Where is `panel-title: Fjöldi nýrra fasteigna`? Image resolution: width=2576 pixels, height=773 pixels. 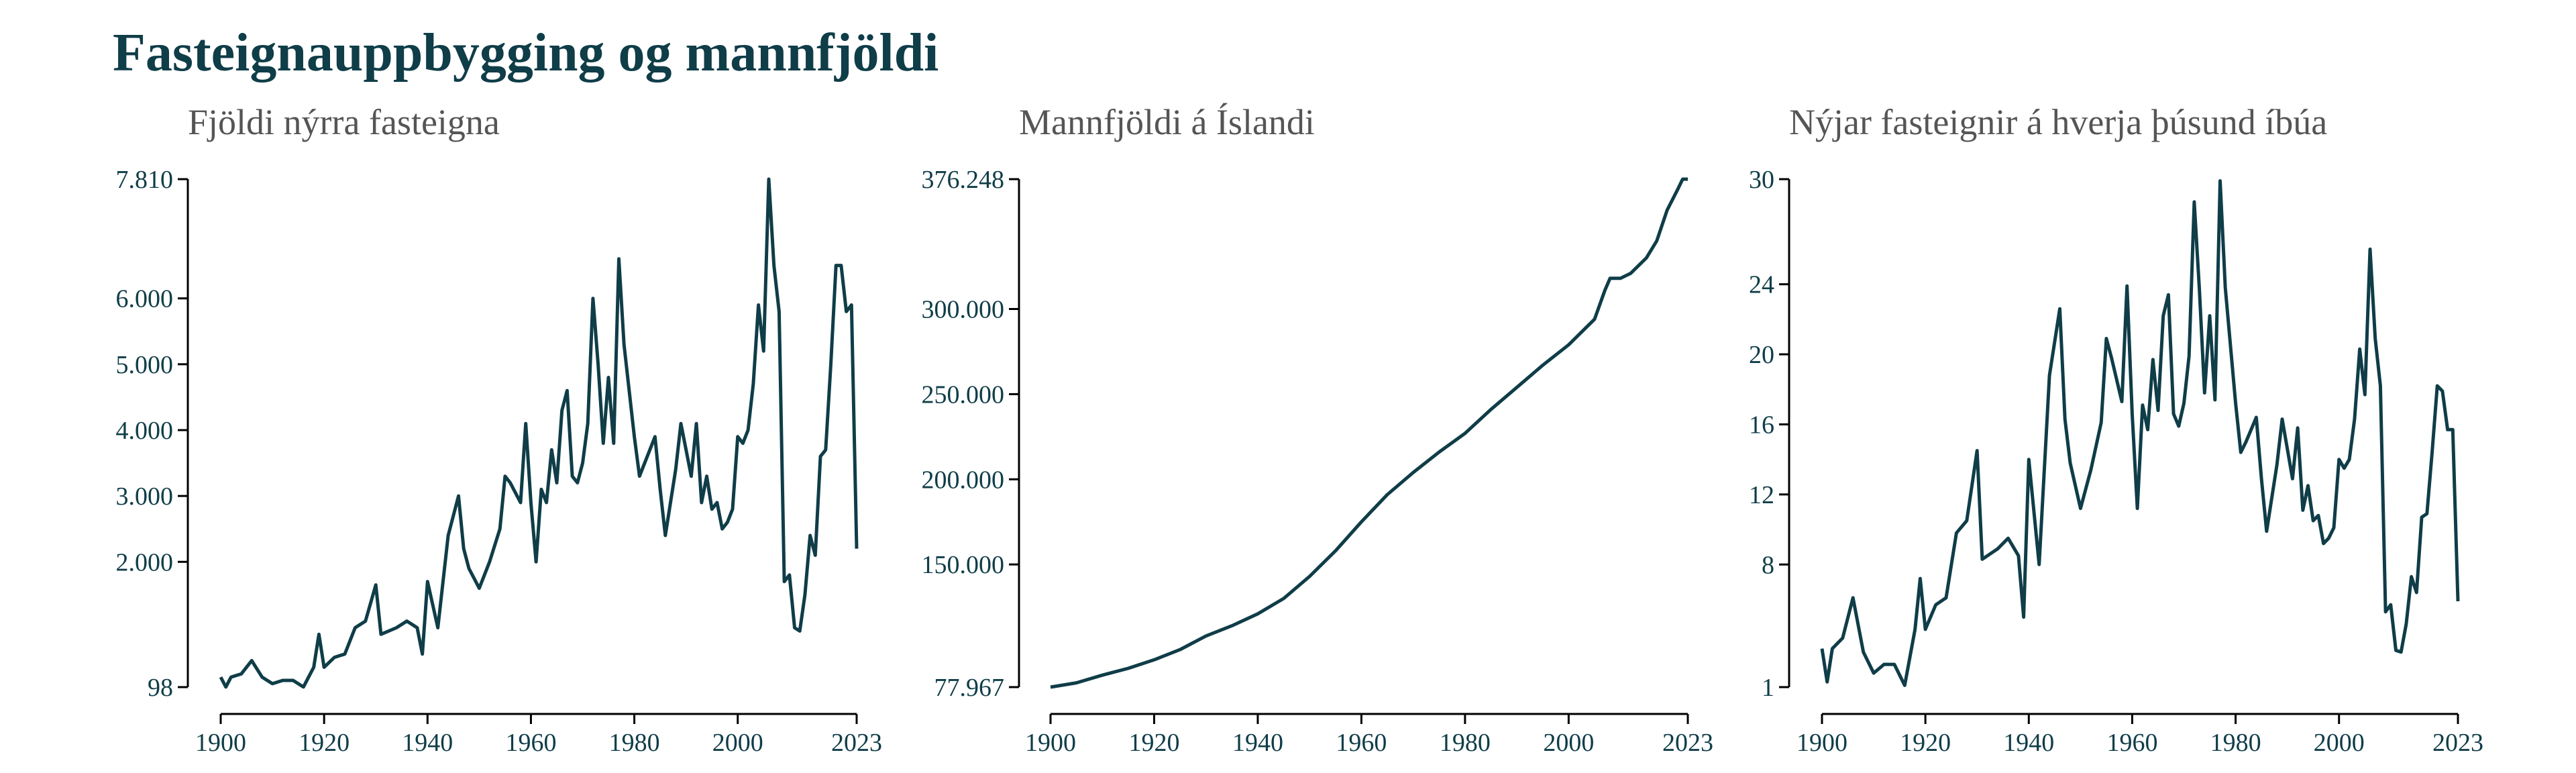
panel-title: Fjöldi nýrra fasteigna is located at coordinates (344, 122).